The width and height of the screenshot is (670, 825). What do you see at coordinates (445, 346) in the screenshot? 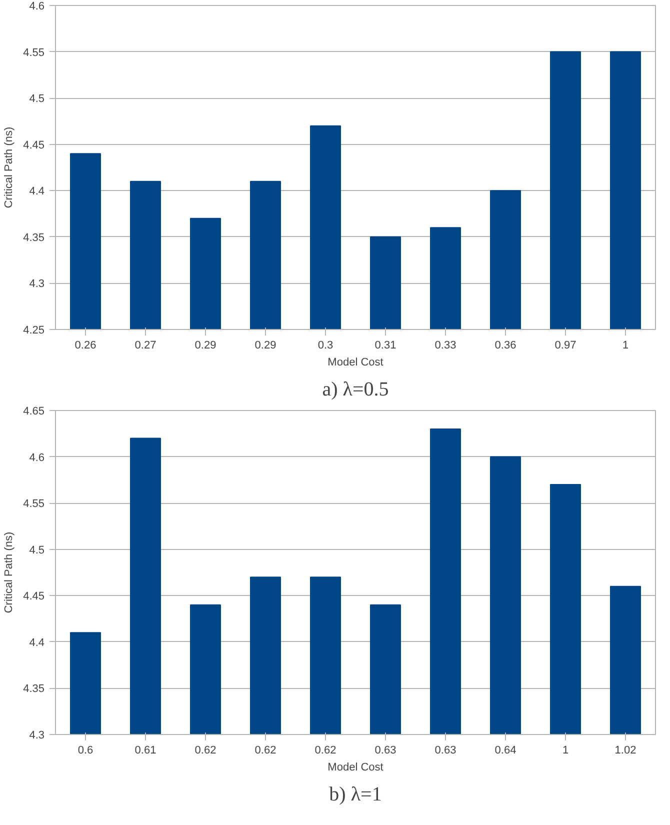
I see `x-tick-label: 0.33` at bounding box center [445, 346].